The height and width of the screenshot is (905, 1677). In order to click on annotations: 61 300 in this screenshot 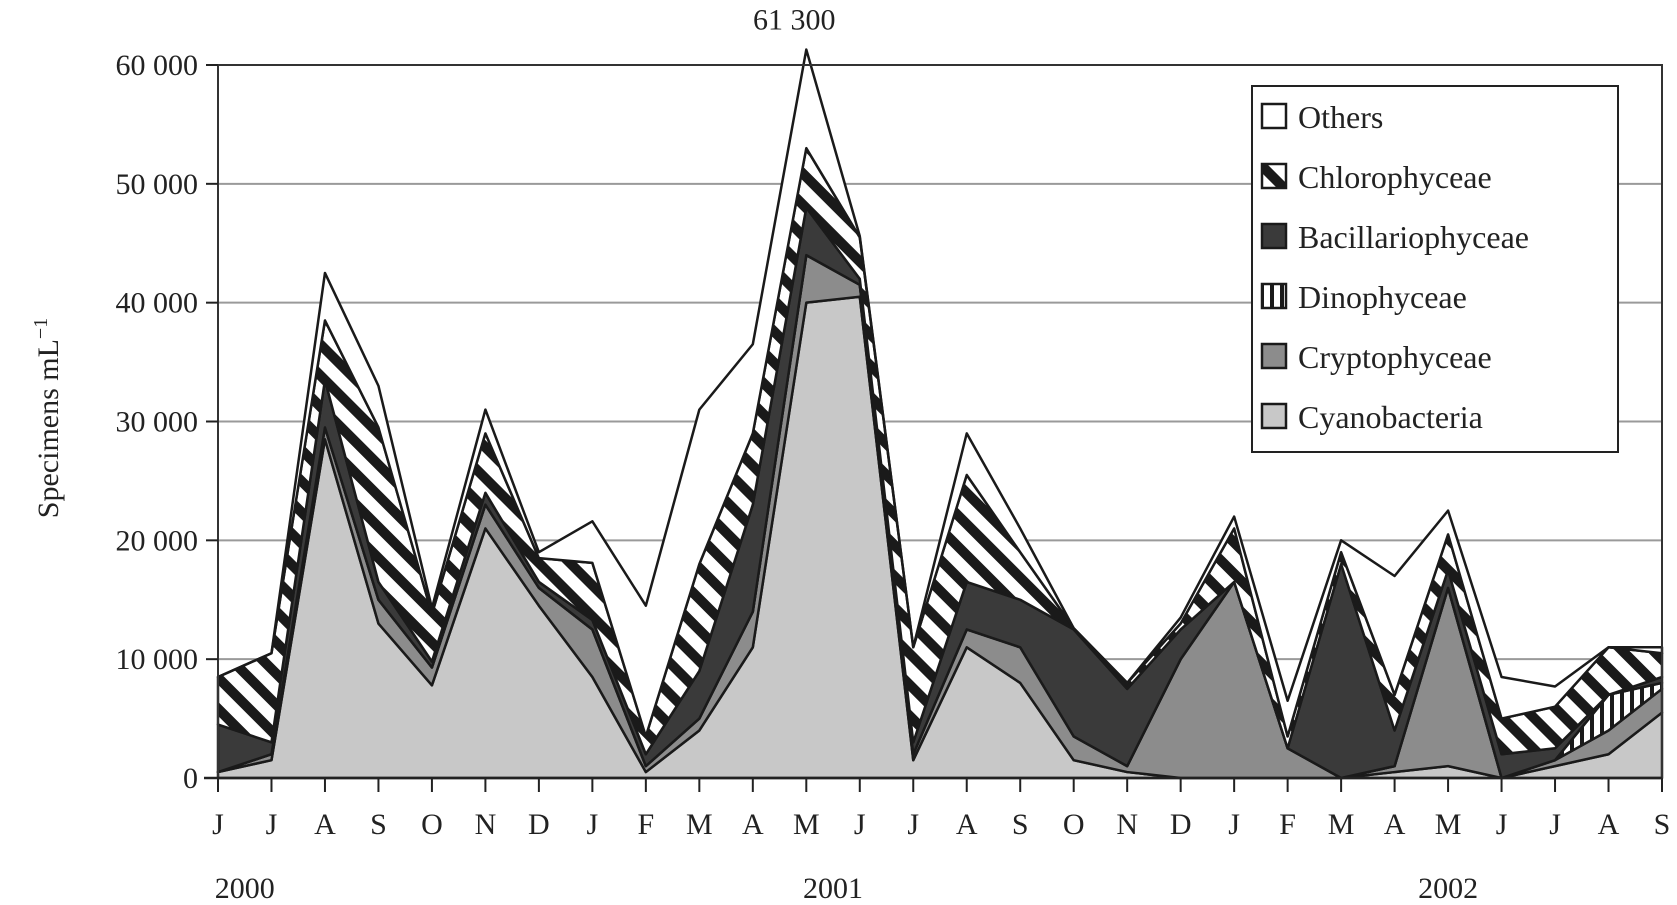, I will do `click(794, 20)`.